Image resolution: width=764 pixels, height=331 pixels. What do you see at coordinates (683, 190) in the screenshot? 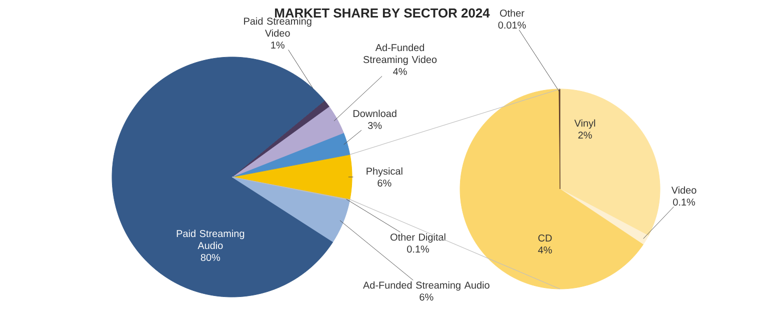
I see `slice-label: Video` at bounding box center [683, 190].